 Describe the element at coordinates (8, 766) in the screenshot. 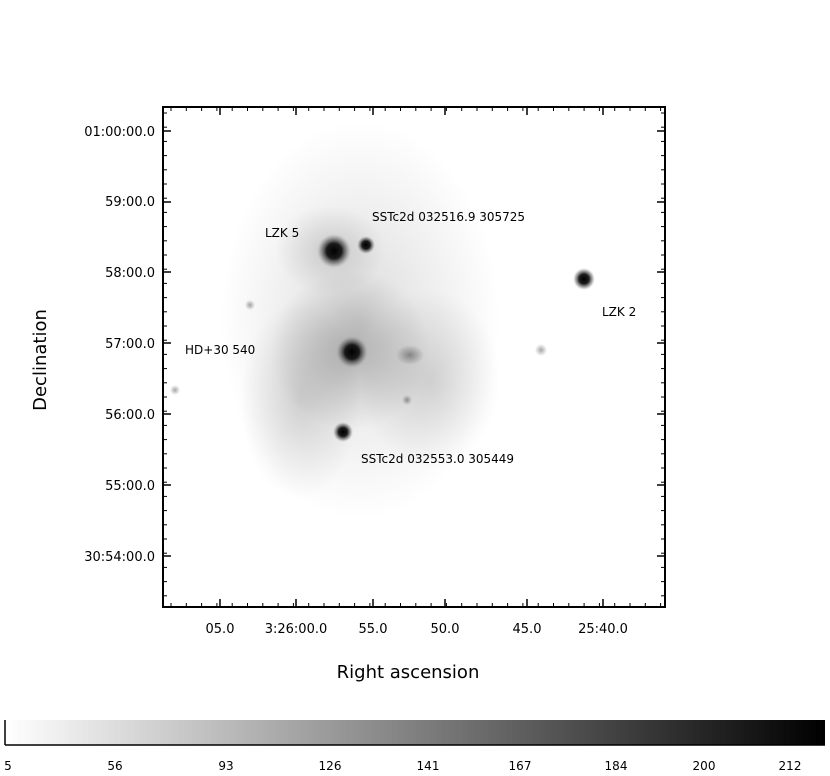

I see `colorbar-tick-label: 5` at that location.